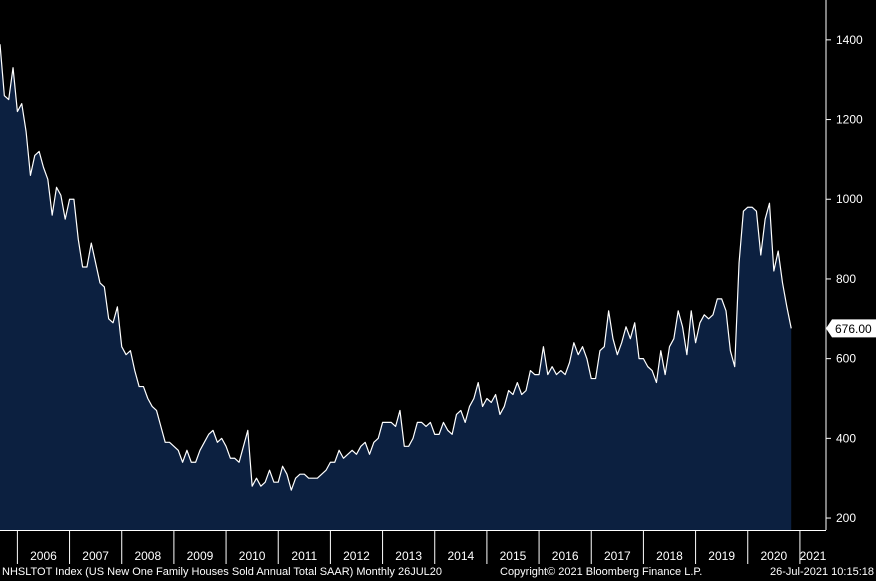 The height and width of the screenshot is (581, 876). Describe the element at coordinates (601, 572) in the screenshot. I see `footer-copyright: Copyright© 2021 Bloomberg Finance L.P.` at that location.